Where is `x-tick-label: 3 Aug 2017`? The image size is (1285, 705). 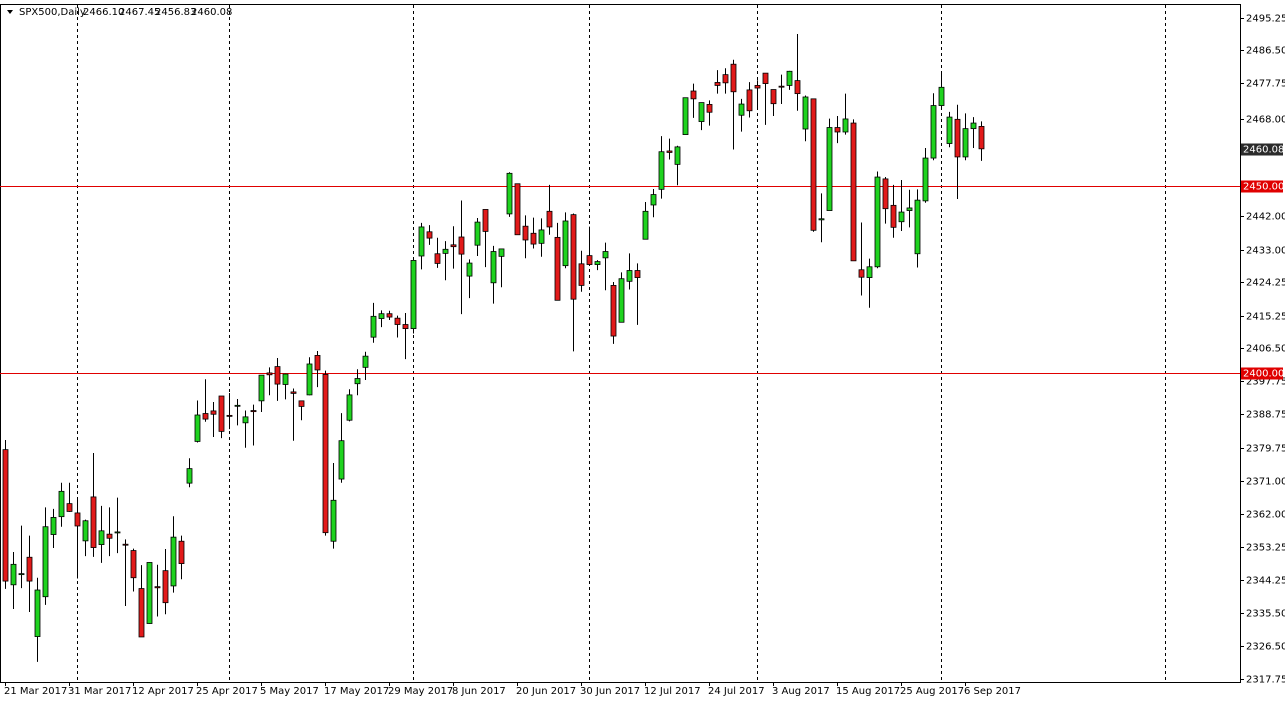
x-tick-label: 3 Aug 2017 is located at coordinates (801, 691).